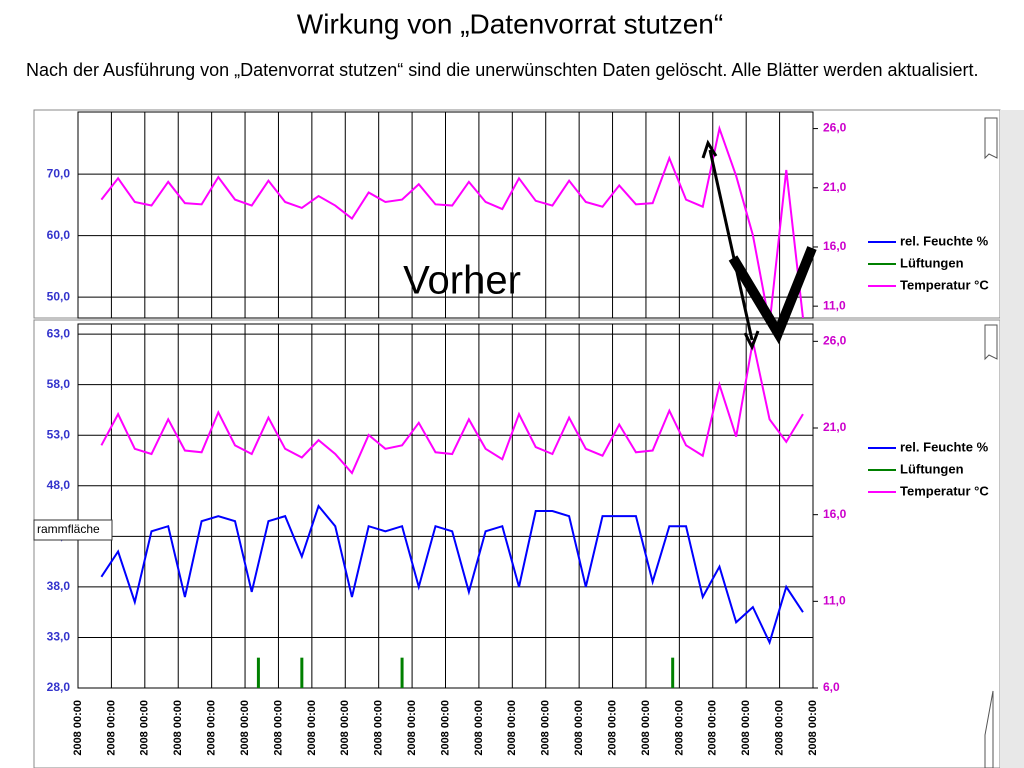 This screenshot has width=1024, height=768. Describe the element at coordinates (59, 333) in the screenshot. I see `y-tick-label: 63,0` at that location.